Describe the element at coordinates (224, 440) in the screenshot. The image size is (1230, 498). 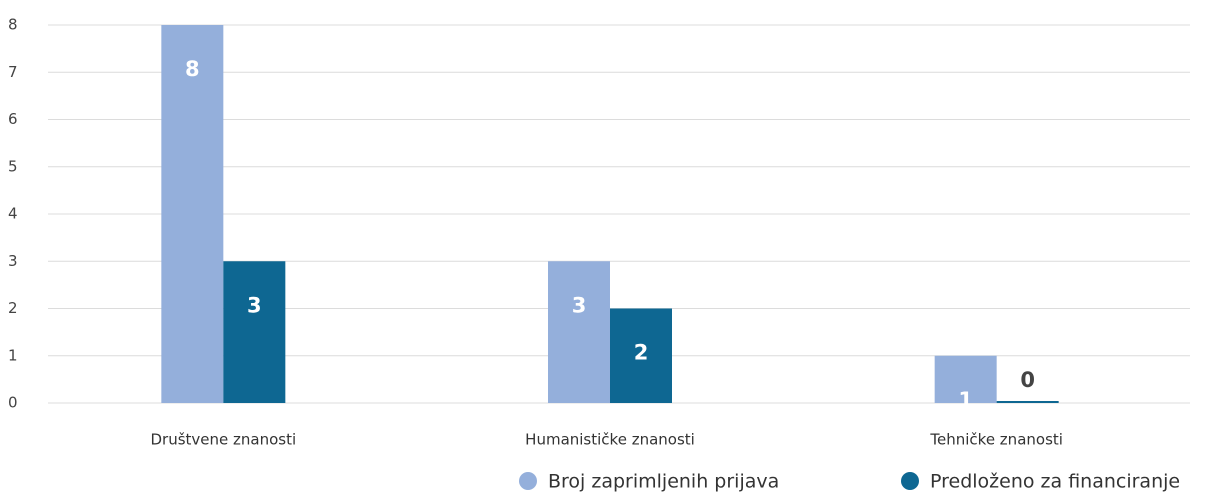
I see `x-tick-label: Društvene znanosti` at that location.